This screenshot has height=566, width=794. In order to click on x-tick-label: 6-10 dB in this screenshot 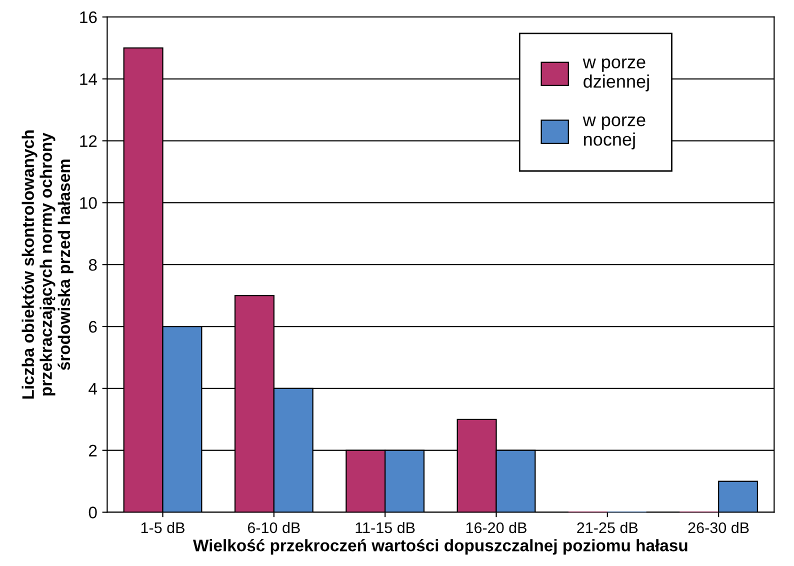, I will do `click(274, 528)`.